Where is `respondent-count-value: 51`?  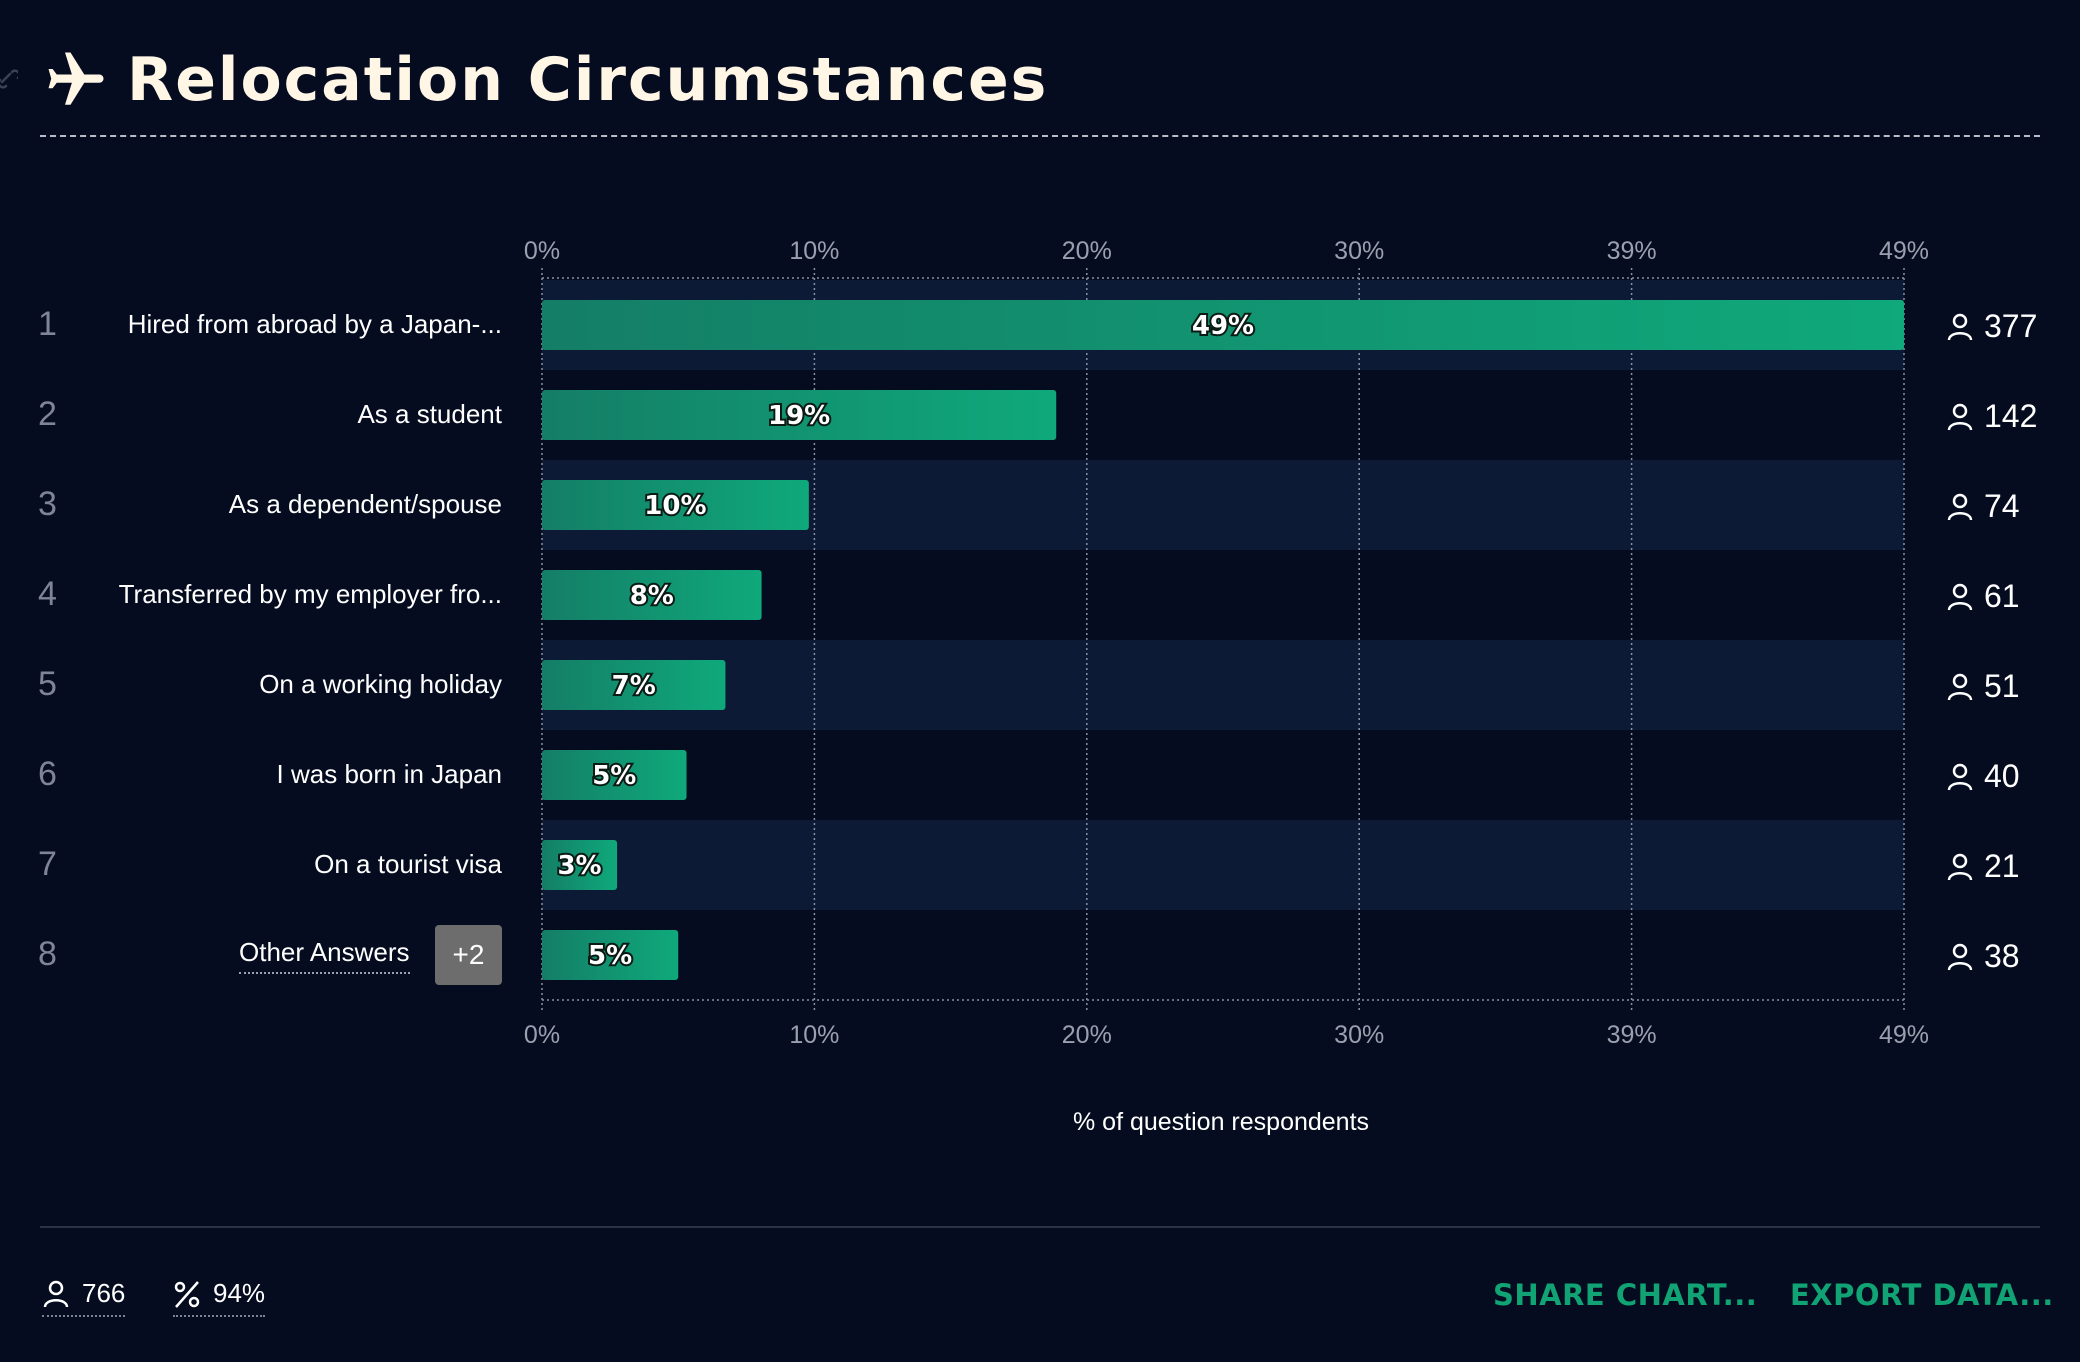
respondent-count-value: 51 is located at coordinates (2002, 686).